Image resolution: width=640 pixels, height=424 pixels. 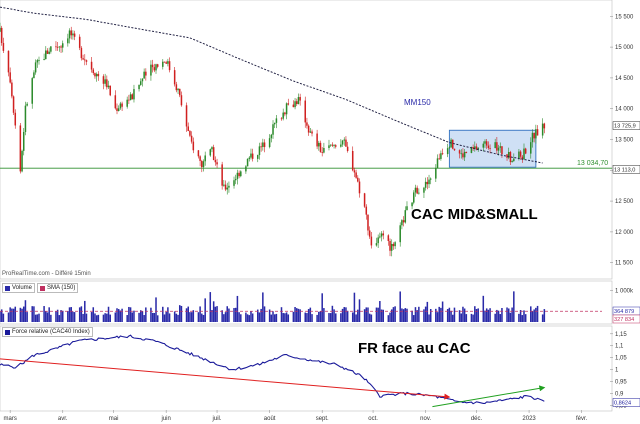 I want to click on relative-last-badge: 0,8624, so click(x=626, y=402).